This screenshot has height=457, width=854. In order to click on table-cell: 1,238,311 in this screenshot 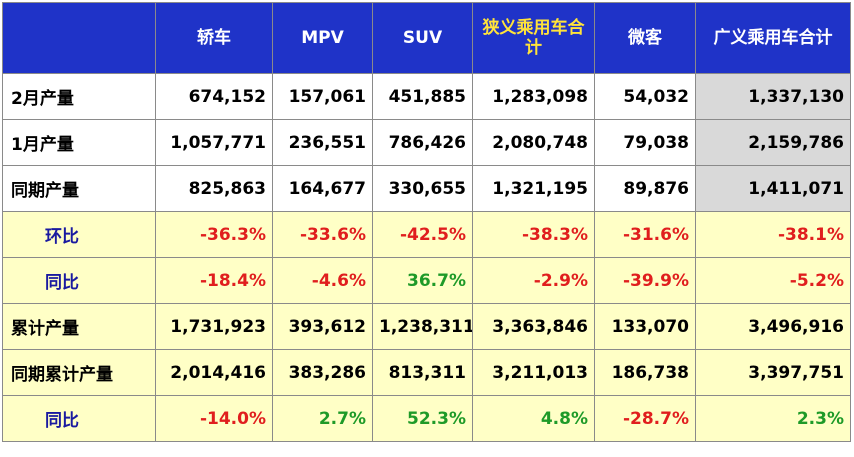, I will do `click(422, 326)`.